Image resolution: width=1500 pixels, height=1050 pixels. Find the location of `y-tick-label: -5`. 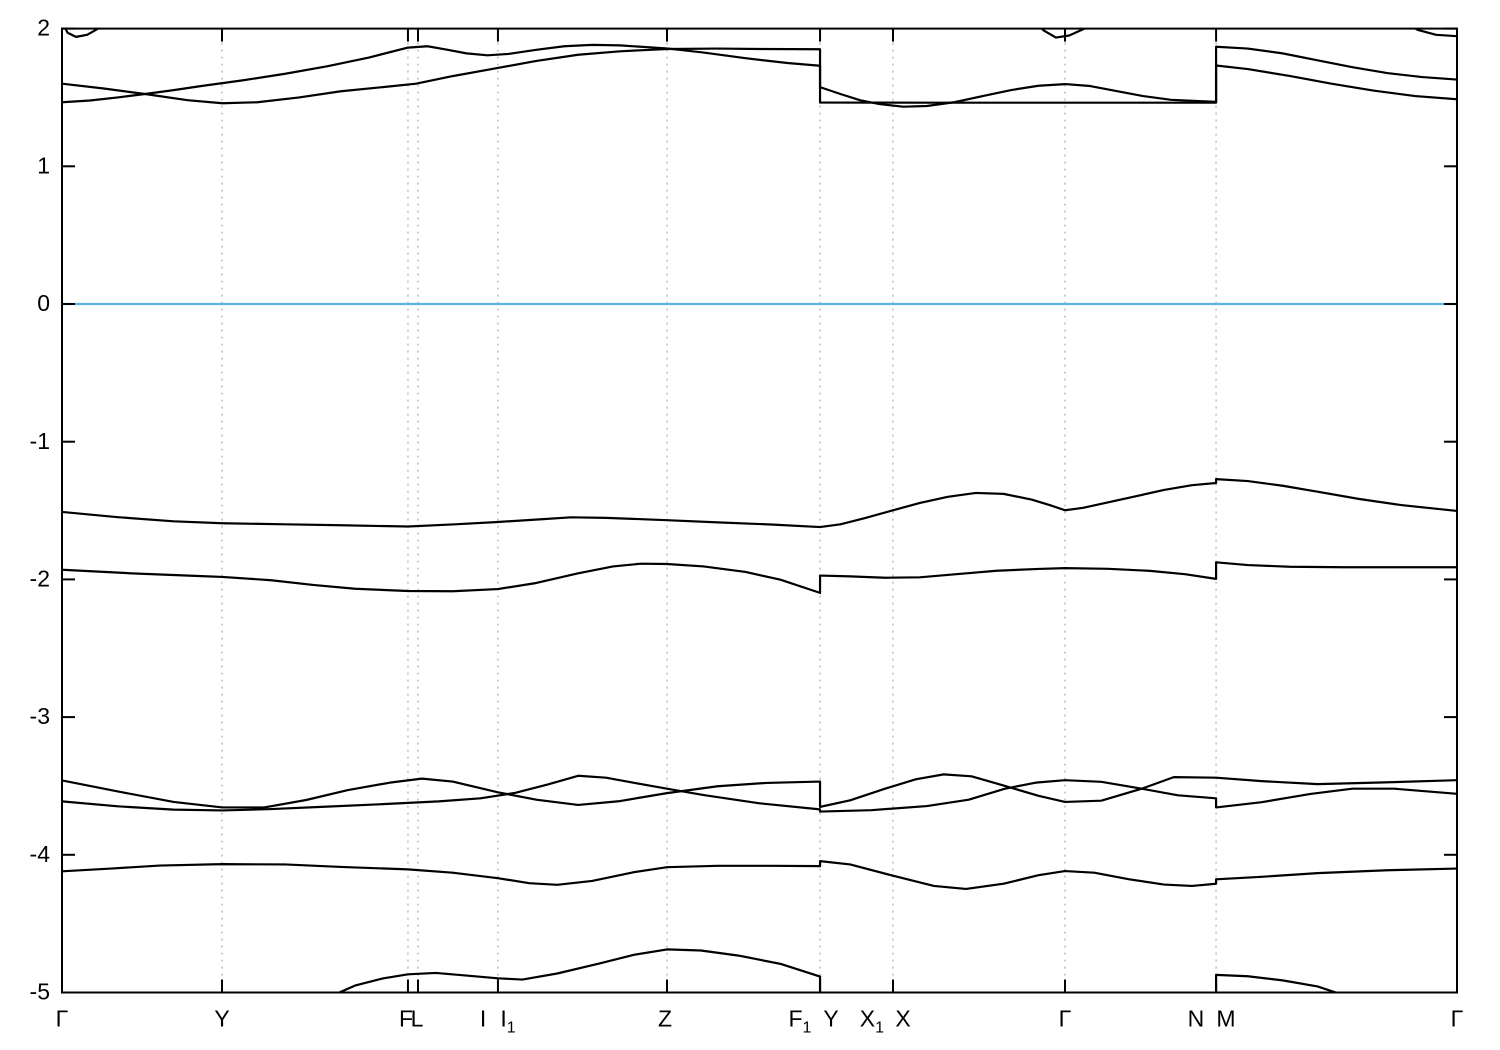

y-tick-label: -5 is located at coordinates (40, 992).